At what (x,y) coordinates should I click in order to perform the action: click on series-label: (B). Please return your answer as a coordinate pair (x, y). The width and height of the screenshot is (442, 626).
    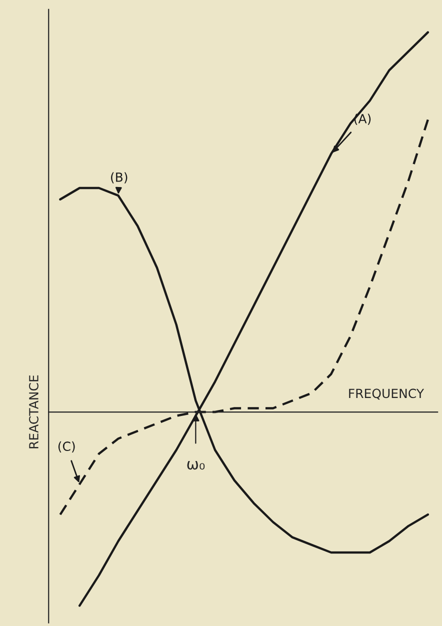
    Looking at the image, I should click on (119, 178).